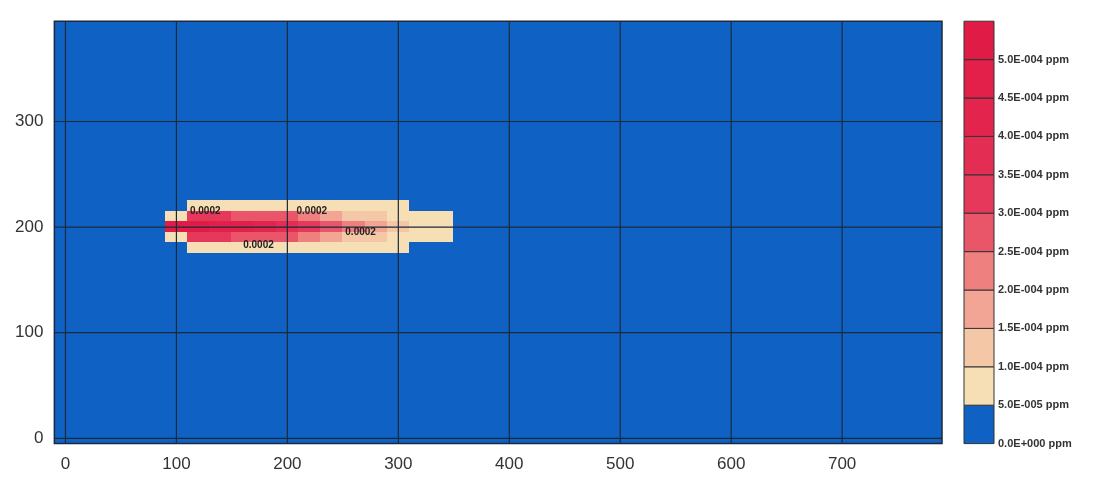  What do you see at coordinates (1034, 212) in the screenshot?
I see `color-bar-label: 3.0E-004 ppm` at bounding box center [1034, 212].